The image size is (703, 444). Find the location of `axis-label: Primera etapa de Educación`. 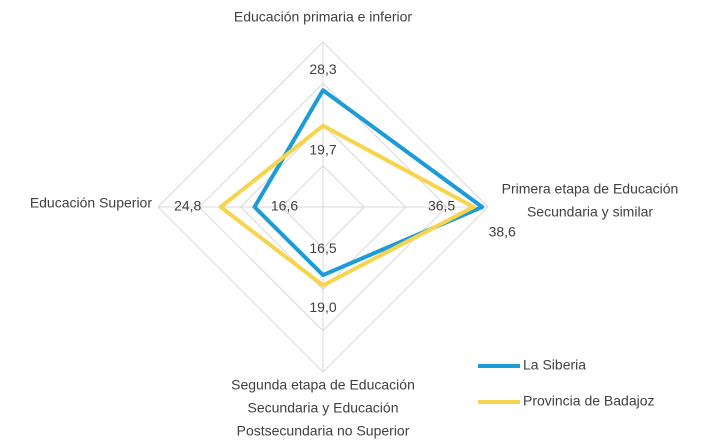

axis-label: Primera etapa de Educación is located at coordinates (590, 189).